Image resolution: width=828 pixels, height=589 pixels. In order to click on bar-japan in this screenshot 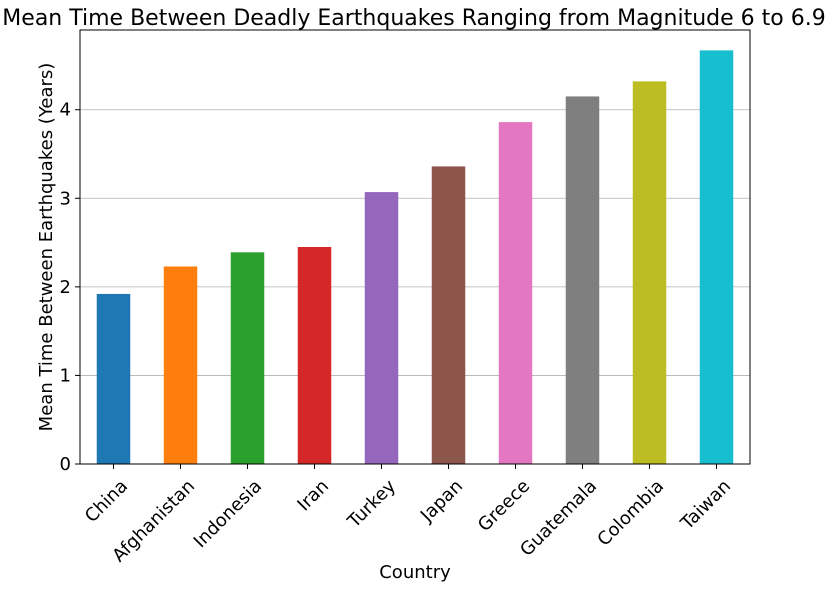, I will do `click(448, 315)`.